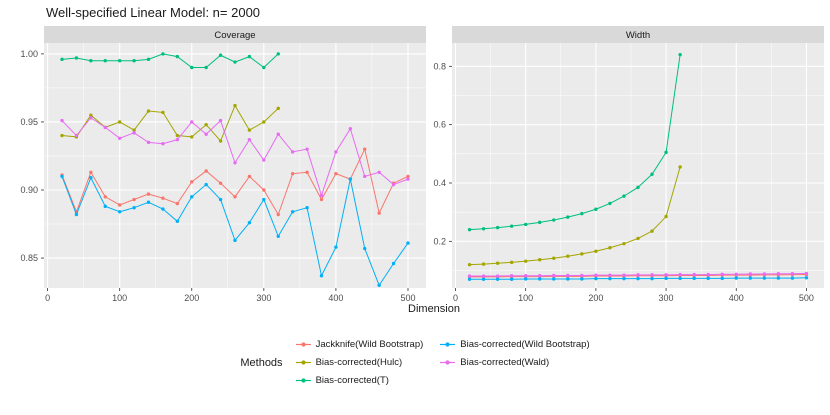 This screenshot has width=830, height=415. What do you see at coordinates (261, 362) in the screenshot?
I see `legend-title: Methods` at bounding box center [261, 362].